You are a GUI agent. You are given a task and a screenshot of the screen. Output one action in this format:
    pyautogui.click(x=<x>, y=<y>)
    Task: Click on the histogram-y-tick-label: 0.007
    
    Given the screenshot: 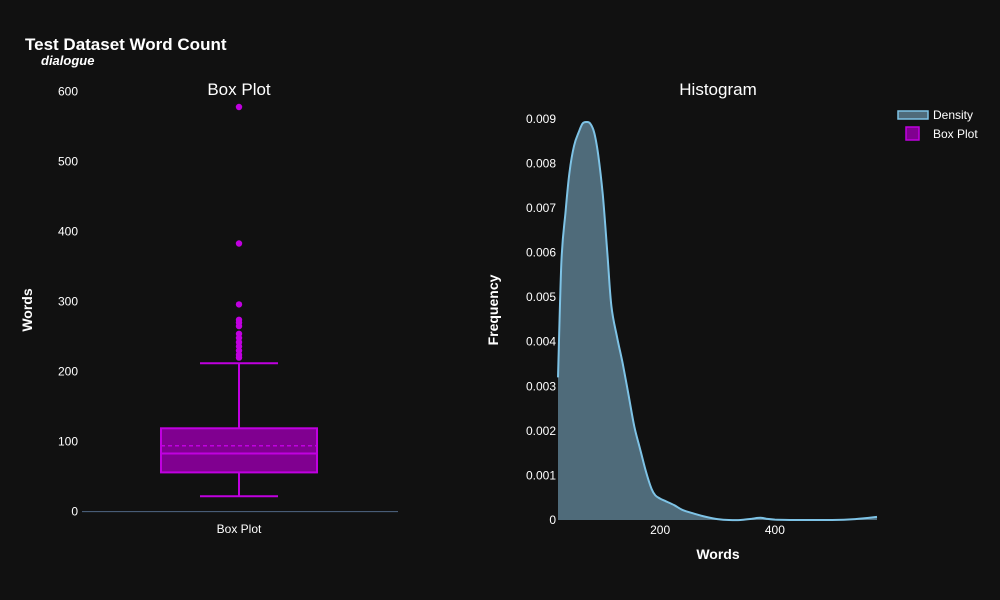 What is the action you would take?
    pyautogui.click(x=541, y=208)
    